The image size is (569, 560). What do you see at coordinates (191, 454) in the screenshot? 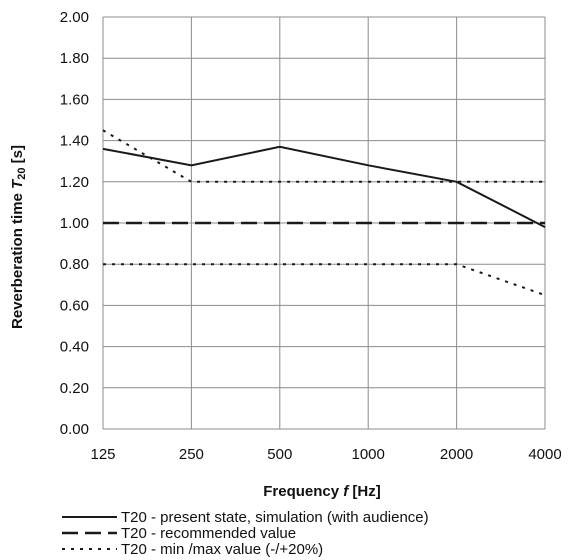
I see `x-tick-label: 250` at bounding box center [191, 454].